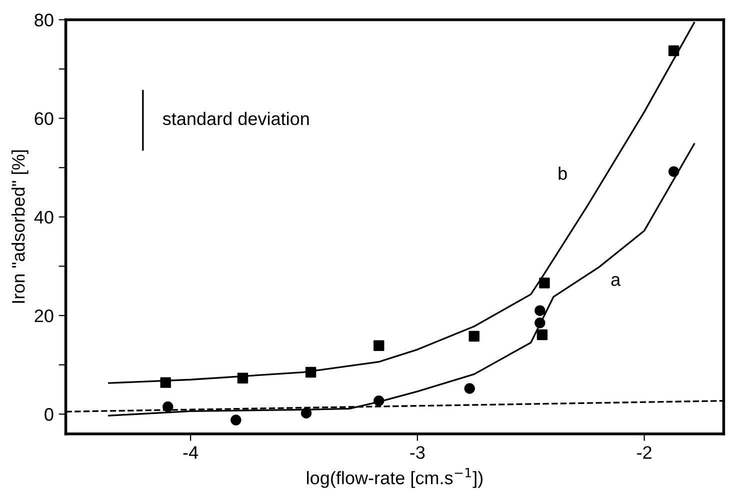 The height and width of the screenshot is (493, 731). Describe the element at coordinates (395, 478) in the screenshot. I see `x-axis-title: log(flow-rate [cm.s$^{−1}$])` at that location.